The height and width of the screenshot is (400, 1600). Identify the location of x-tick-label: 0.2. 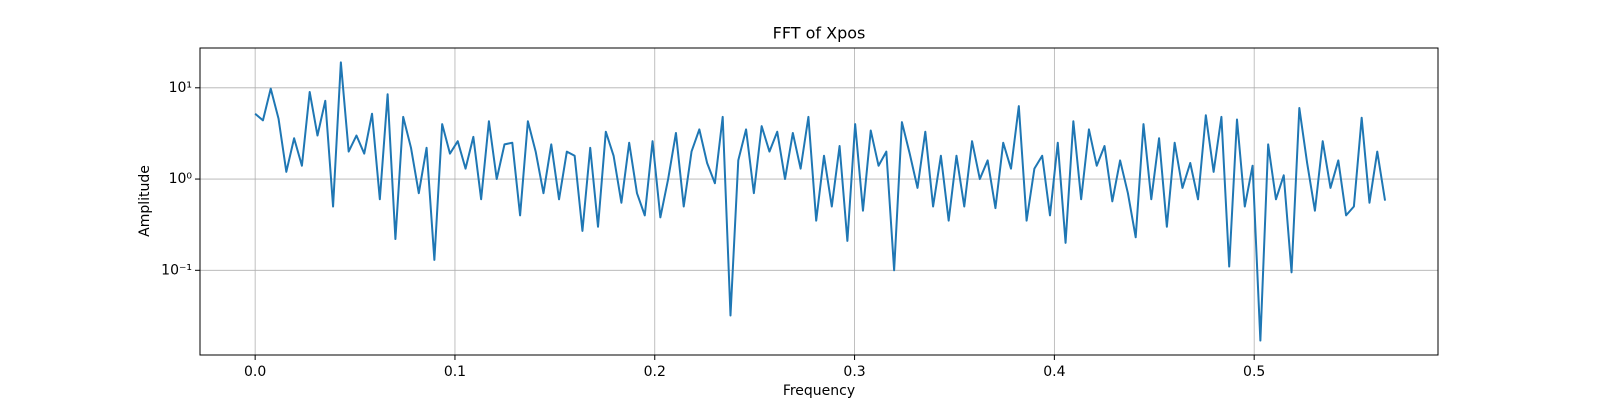
(655, 372).